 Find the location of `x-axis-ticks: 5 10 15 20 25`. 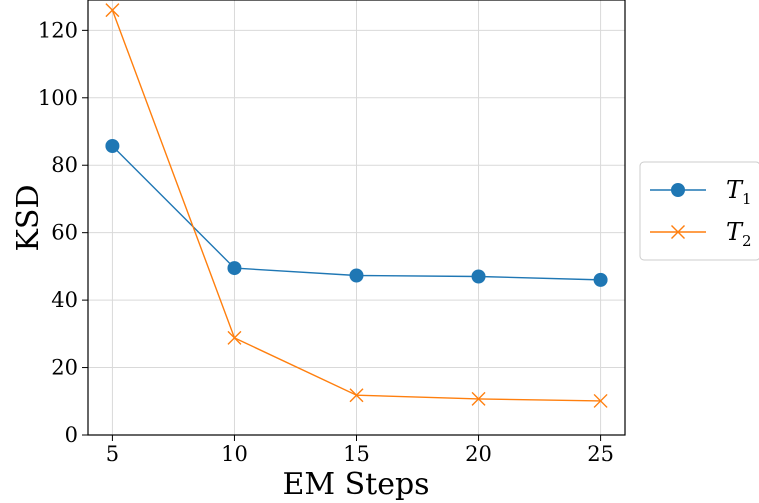

x-axis-ticks: 5 10 15 20 25 is located at coordinates (360, 450).